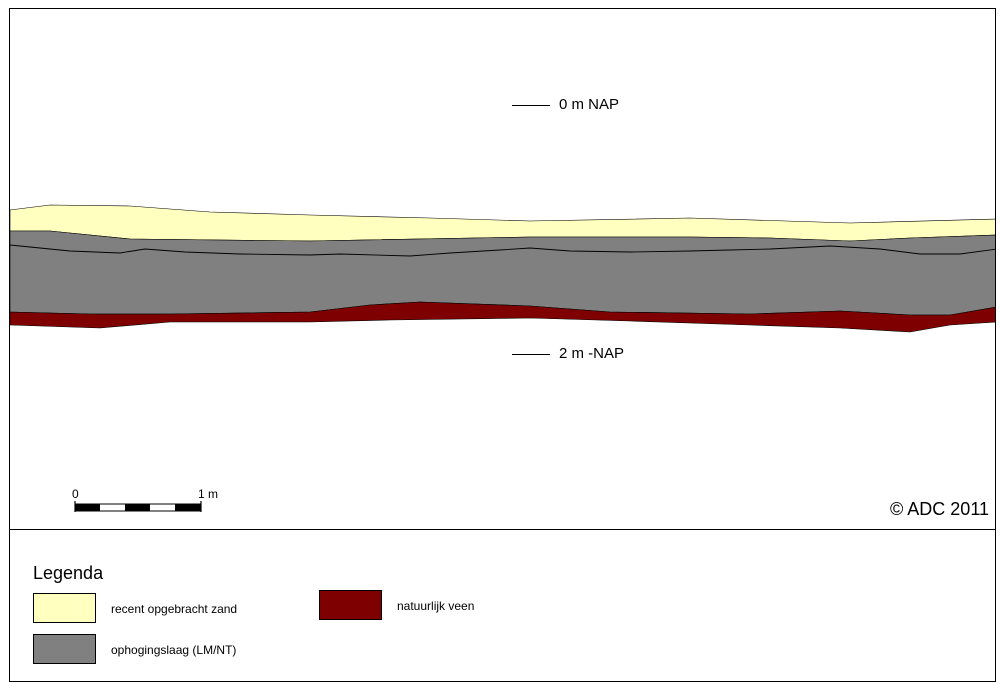  I want to click on legend-divider, so click(502, 529).